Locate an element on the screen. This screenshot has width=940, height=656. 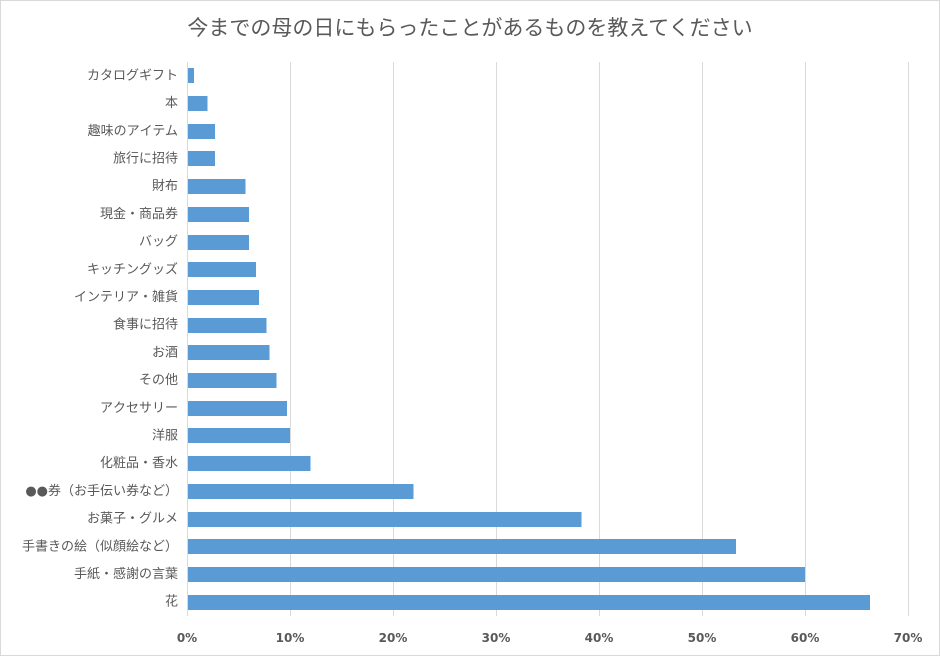
category-label: 趣味のアイテム is located at coordinates (133, 131).